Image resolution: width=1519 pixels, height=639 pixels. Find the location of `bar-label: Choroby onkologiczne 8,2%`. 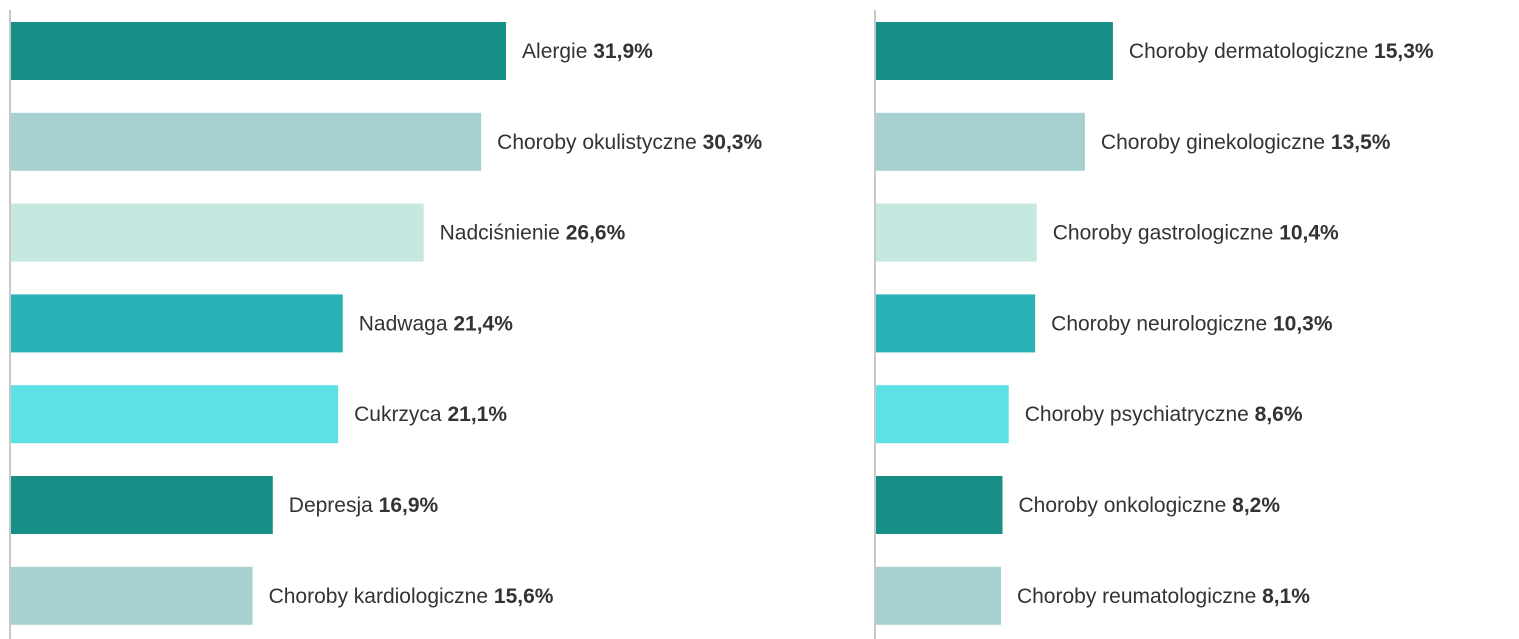

bar-label: Choroby onkologiczne 8,2% is located at coordinates (1150, 505).